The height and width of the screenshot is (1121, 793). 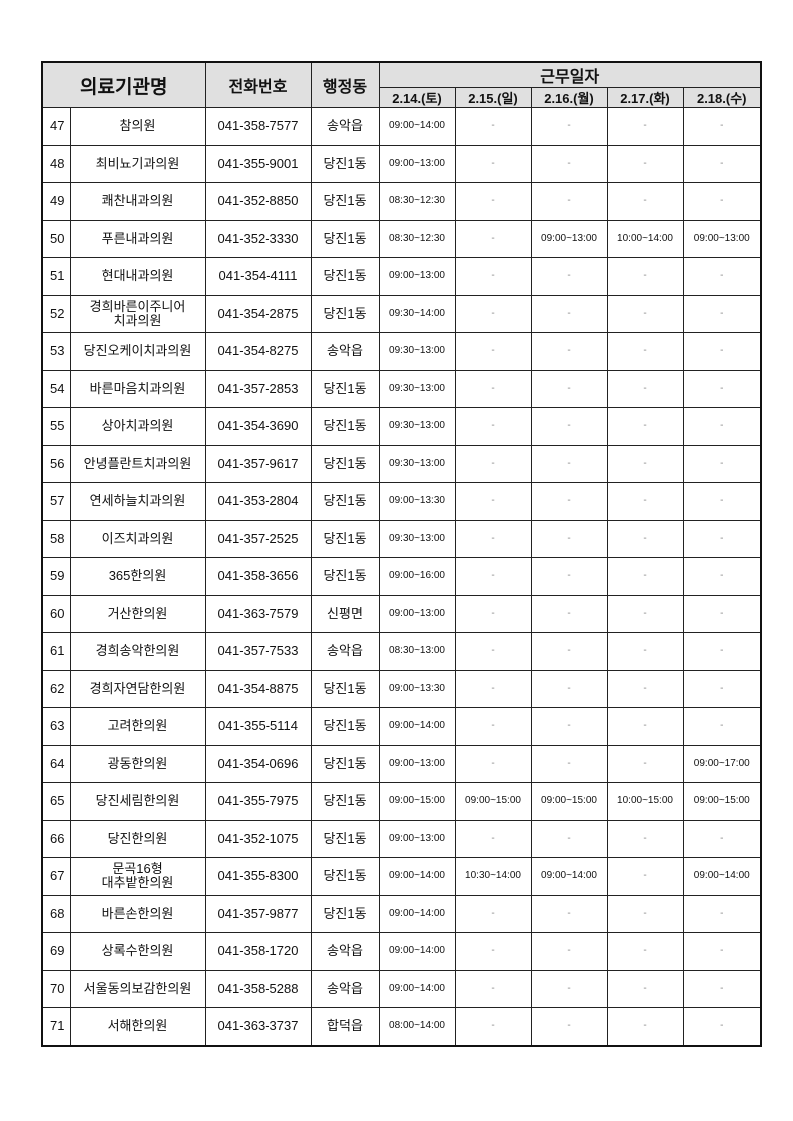 I want to click on header-workdays: 근무일자, so click(x=570, y=74).